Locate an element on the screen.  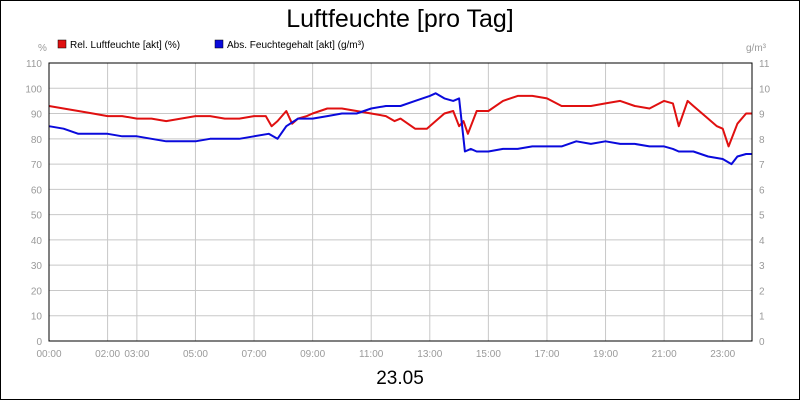
x-tick-label: 05:00 is located at coordinates (195, 354).